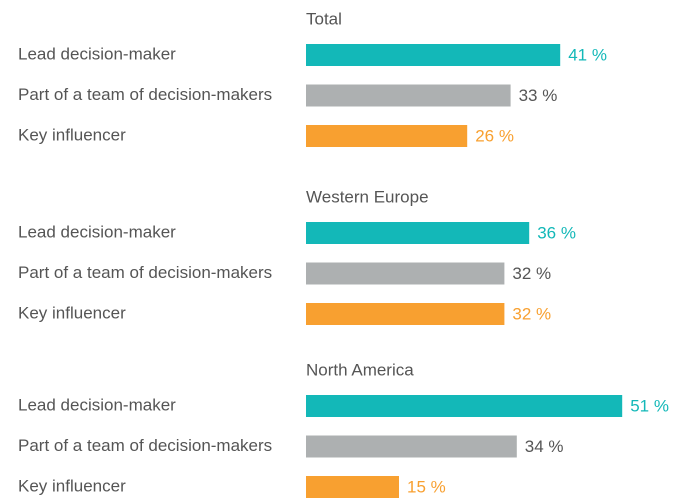 The height and width of the screenshot is (498, 675). What do you see at coordinates (538, 95) in the screenshot?
I see `value-label: 33 %` at bounding box center [538, 95].